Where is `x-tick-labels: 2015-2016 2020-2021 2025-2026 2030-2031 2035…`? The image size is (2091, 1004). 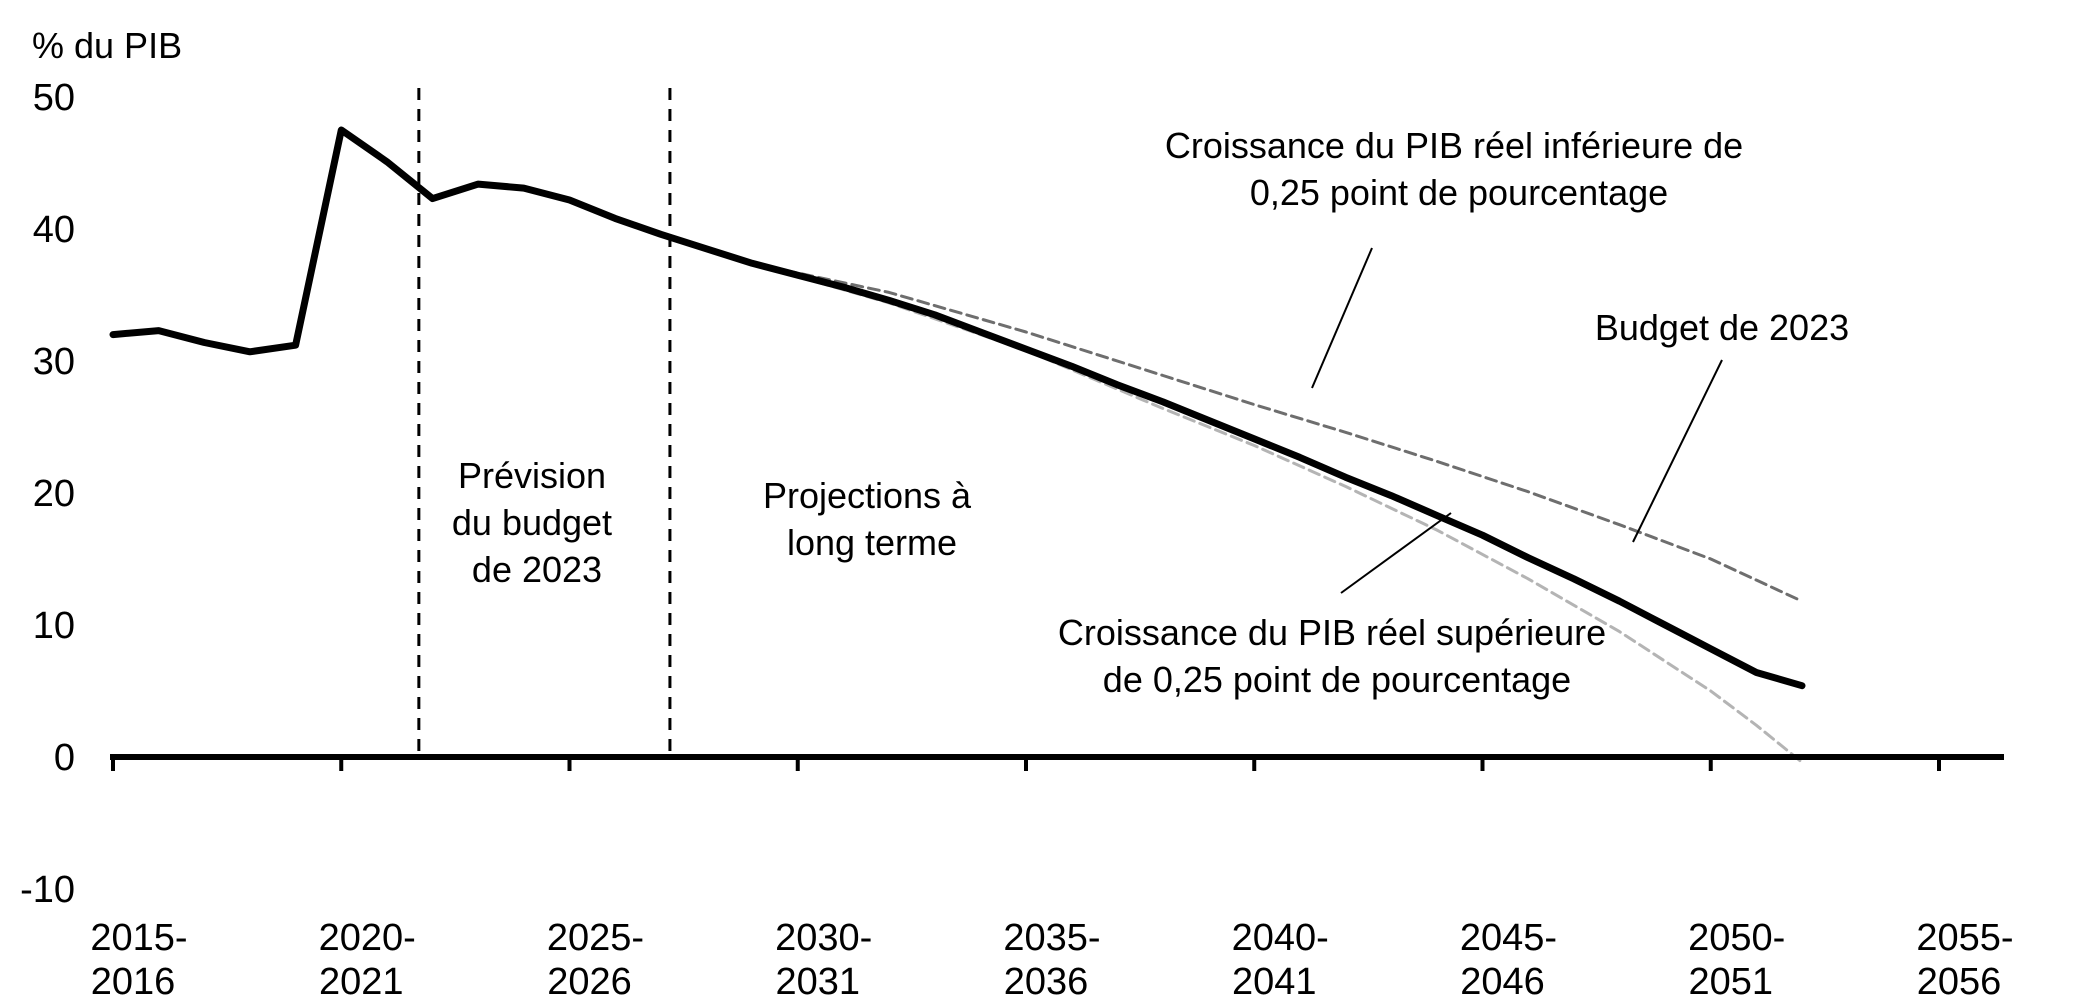 x-tick-labels: 2015-2016 2020-2021 2025-2026 2030-2031 2035… is located at coordinates (1051, 960).